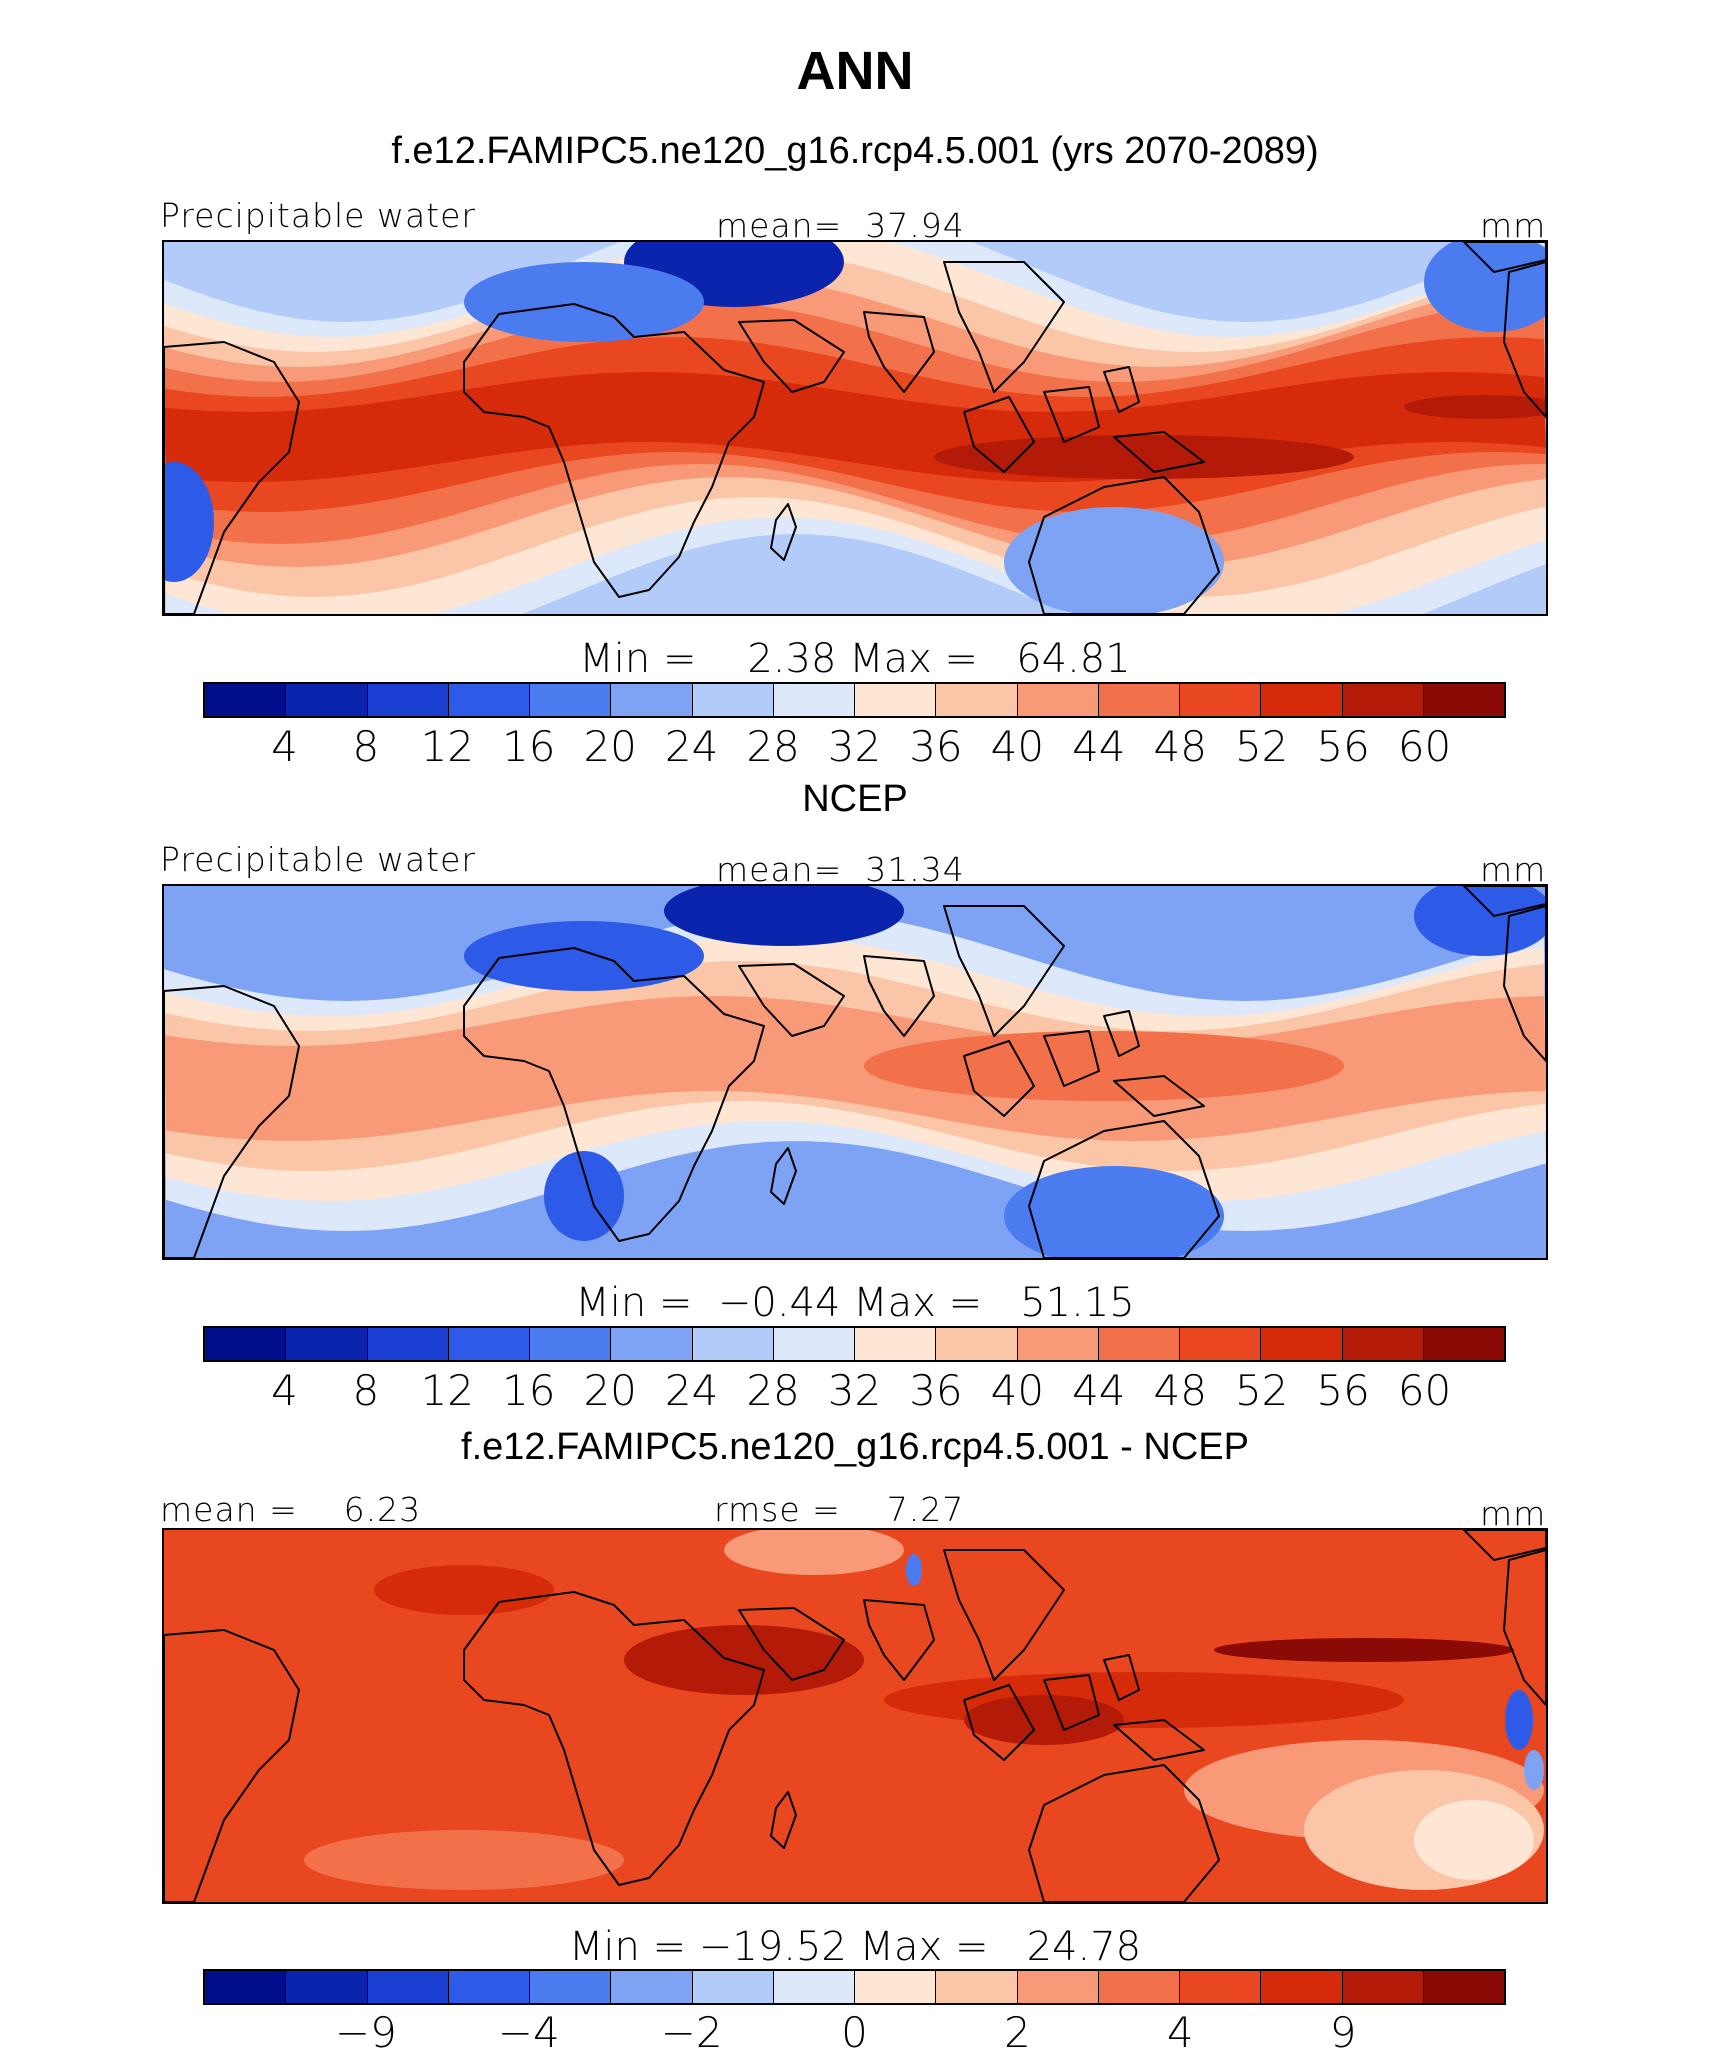  I want to click on panel-3-map, so click(855, 1716).